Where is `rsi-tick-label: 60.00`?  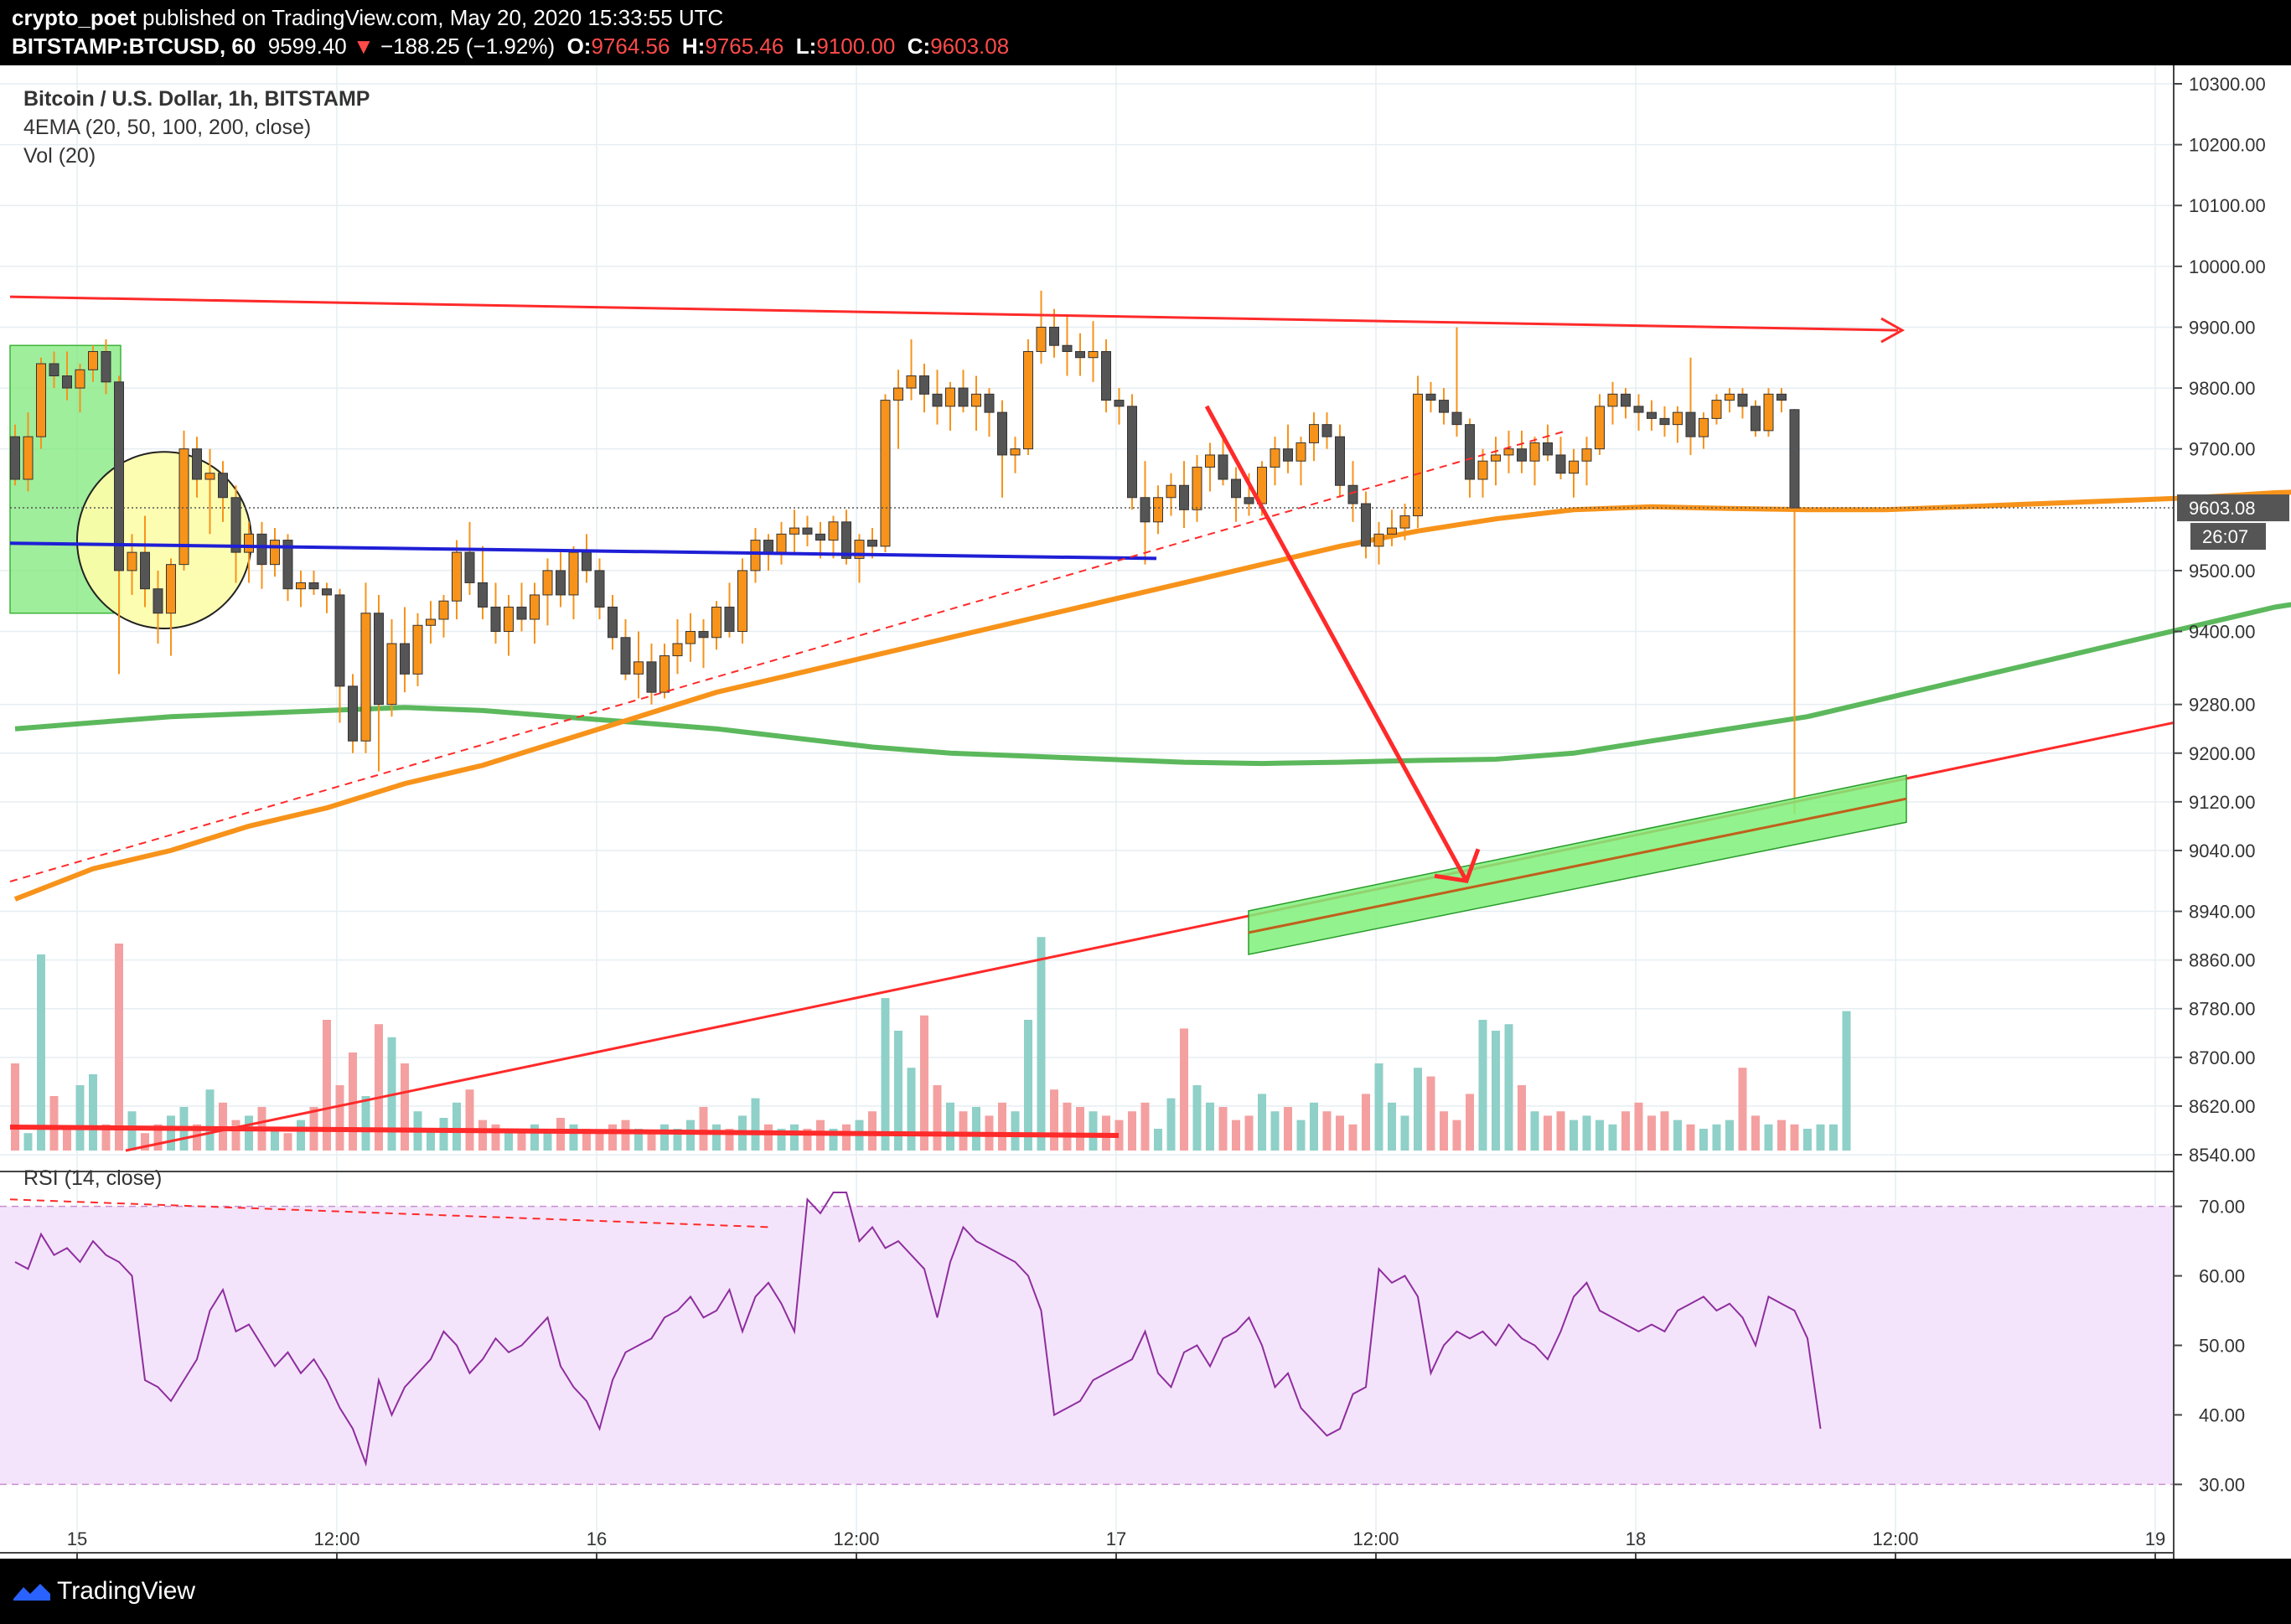
rsi-tick-label: 60.00 is located at coordinates (2222, 1276).